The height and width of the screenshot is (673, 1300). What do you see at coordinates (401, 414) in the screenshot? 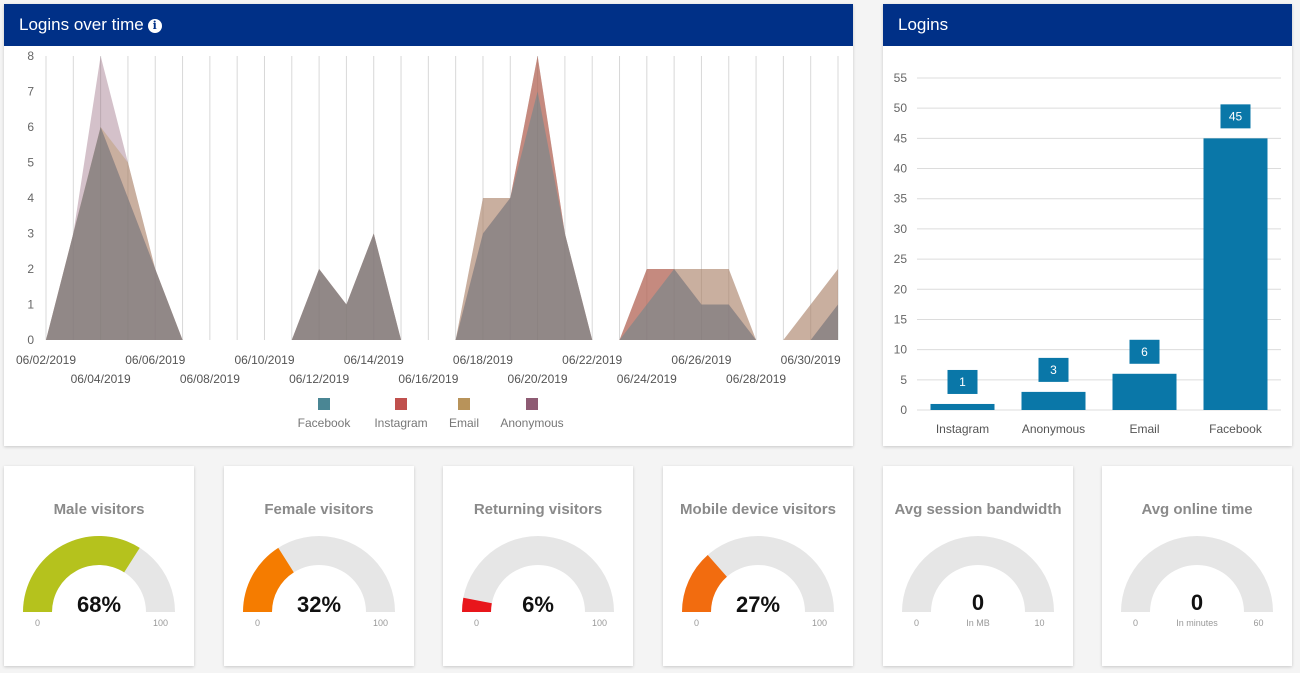
I see `legend-item-instagram: Instagram` at bounding box center [401, 414].